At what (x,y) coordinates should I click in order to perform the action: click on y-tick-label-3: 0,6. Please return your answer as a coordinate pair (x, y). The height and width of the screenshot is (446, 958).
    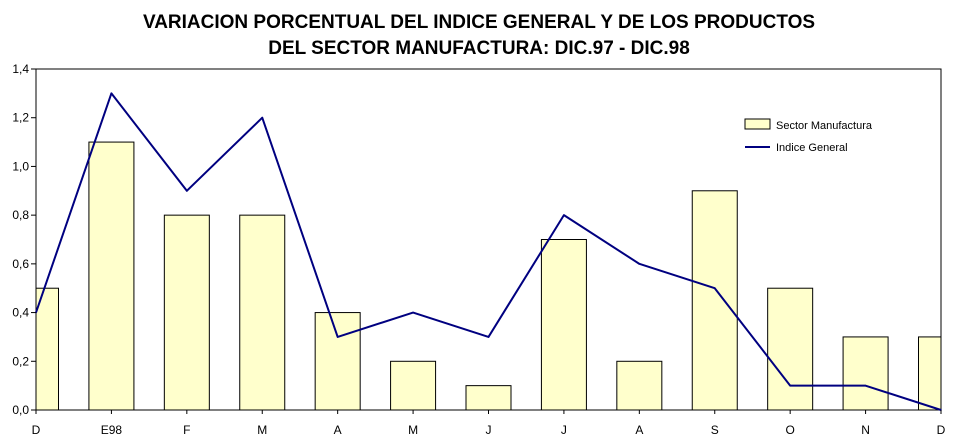
    Looking at the image, I should click on (20, 264).